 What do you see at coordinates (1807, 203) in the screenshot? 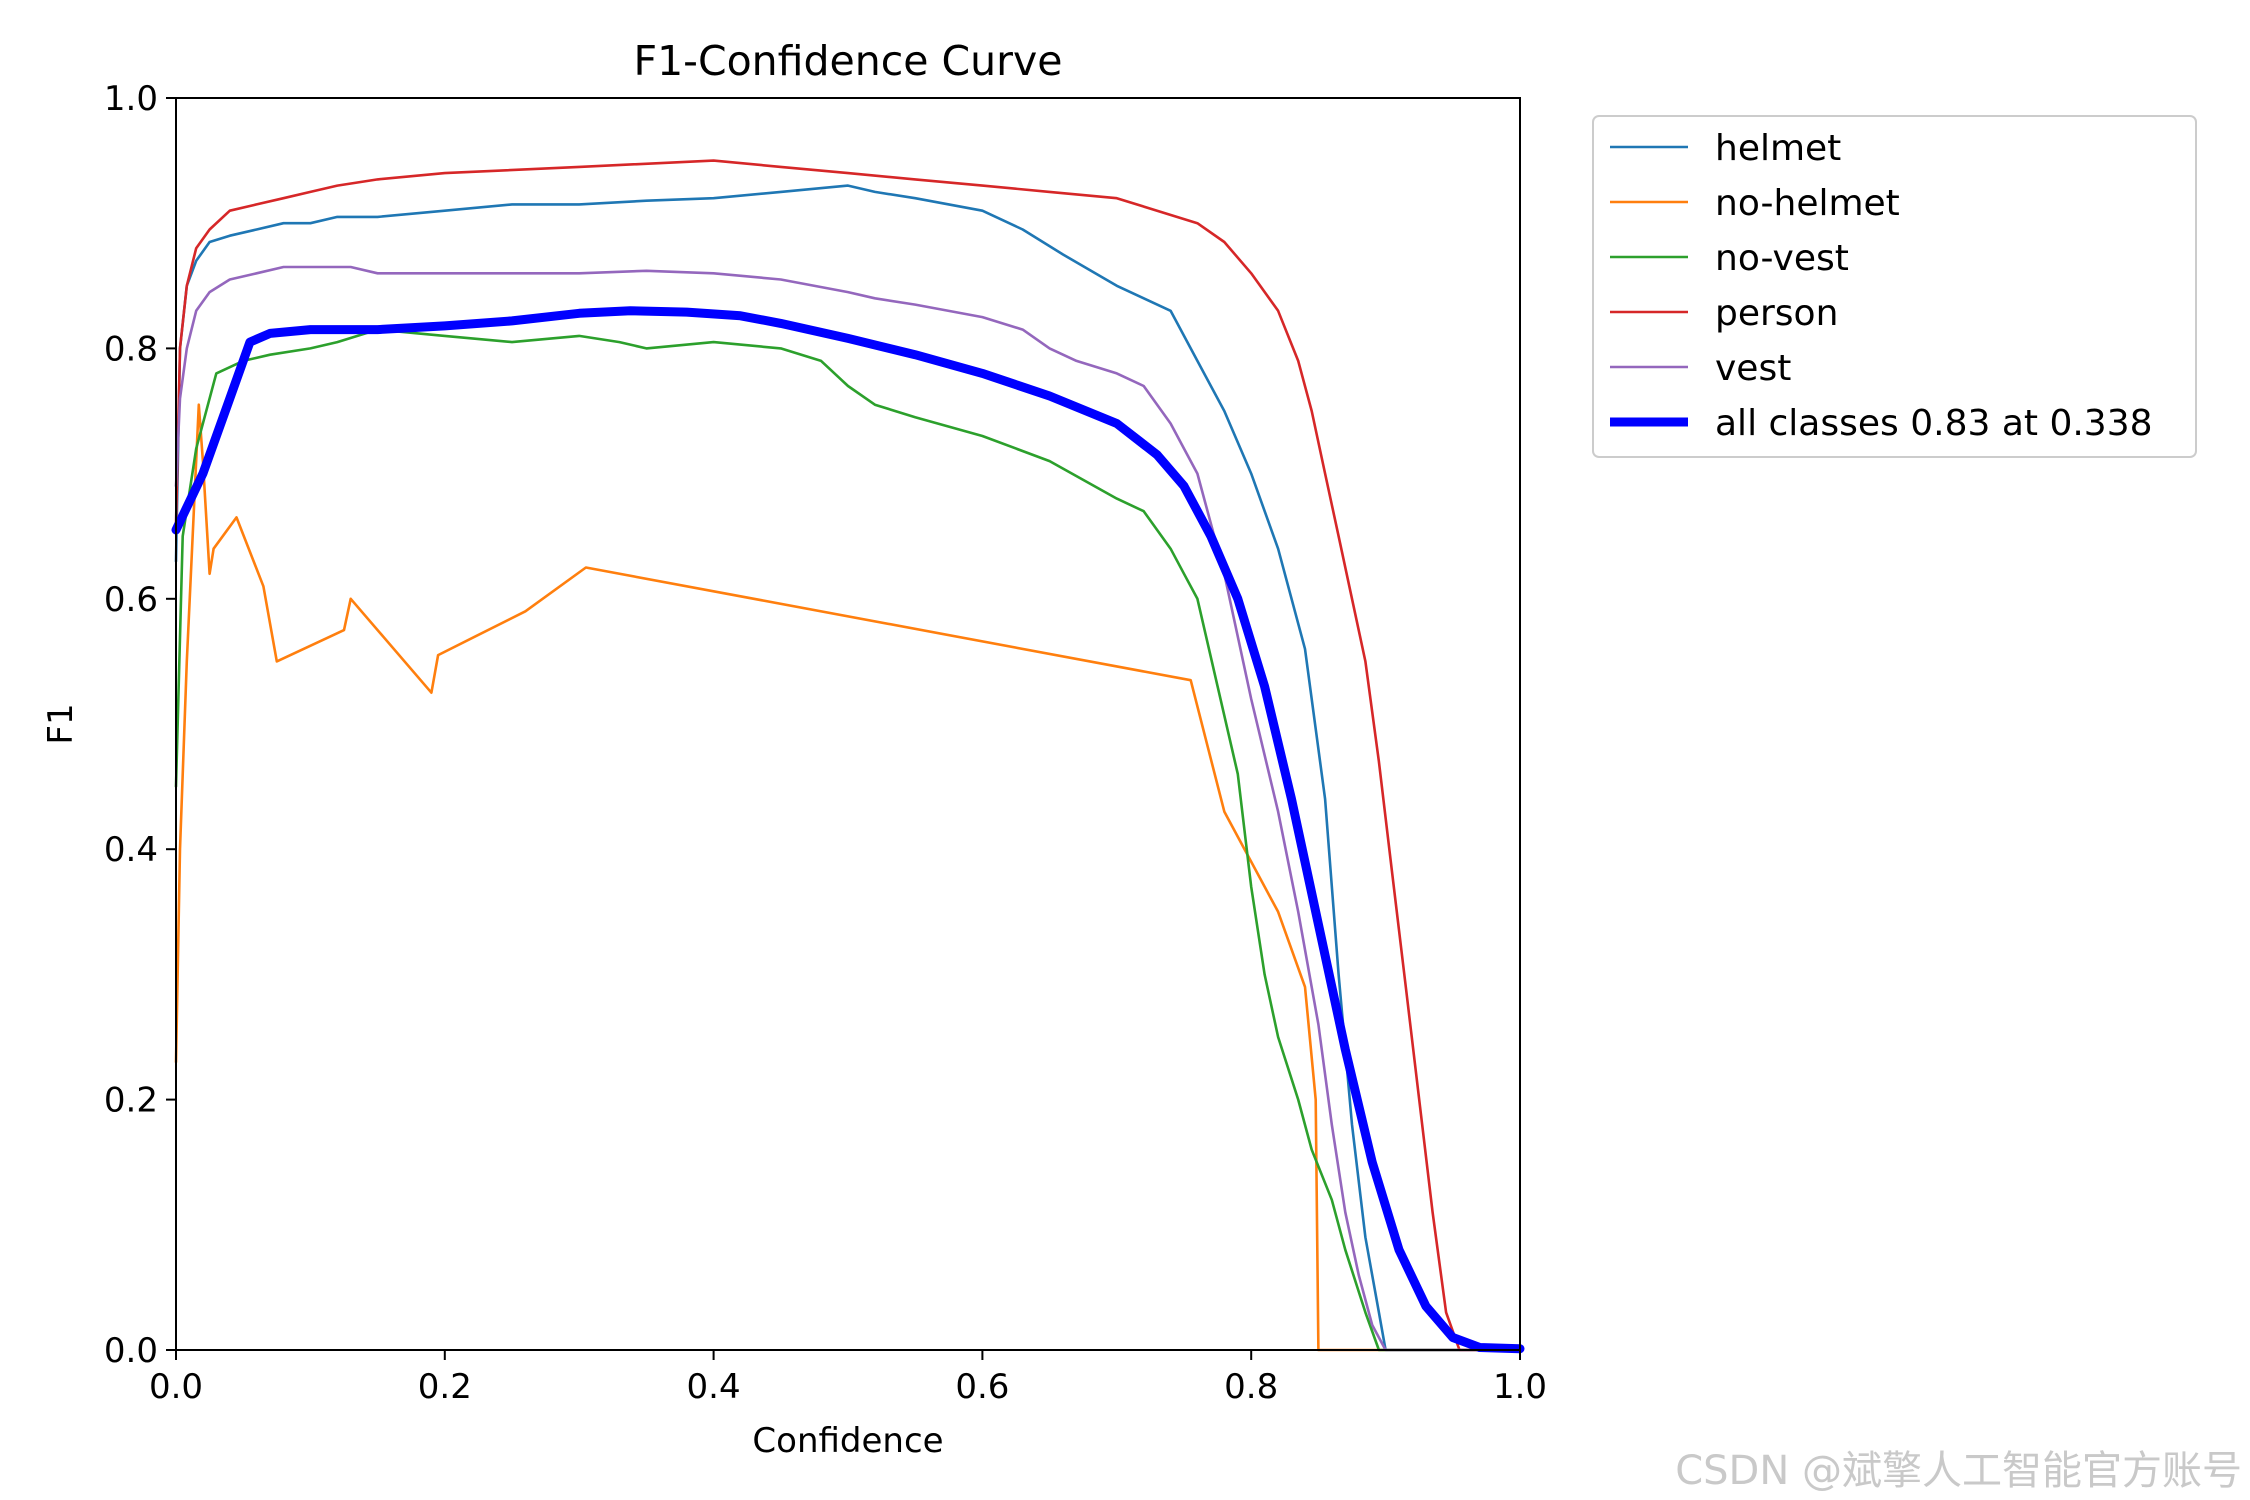
I see `legend-label-1: no-helmet` at bounding box center [1807, 203].